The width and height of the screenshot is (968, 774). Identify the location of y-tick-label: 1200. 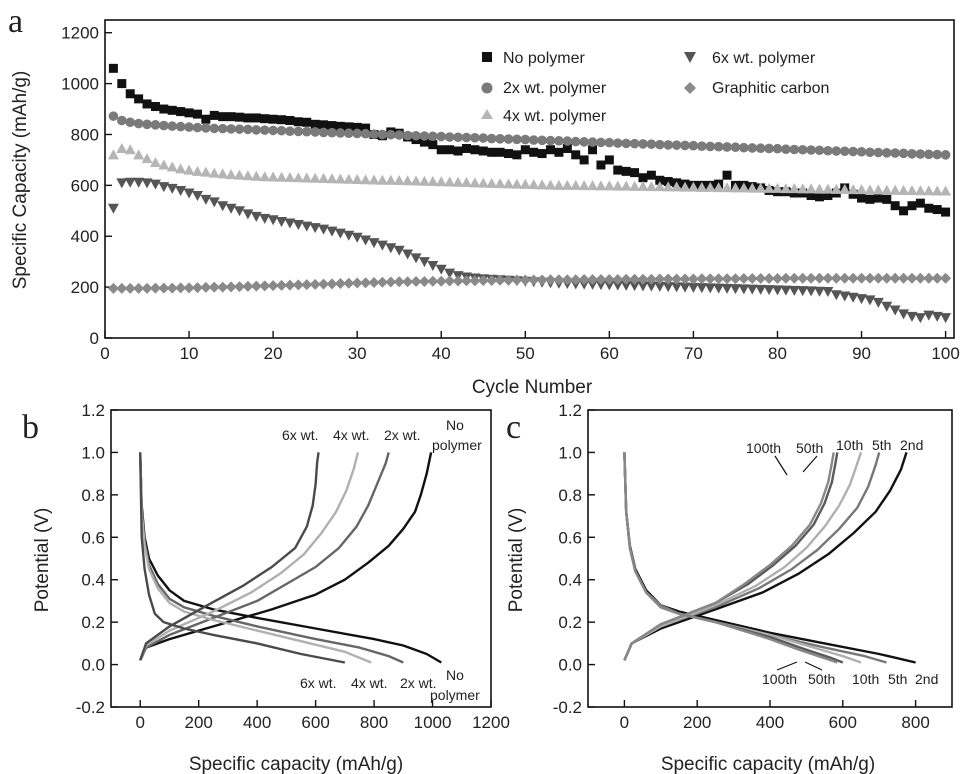
(80, 33).